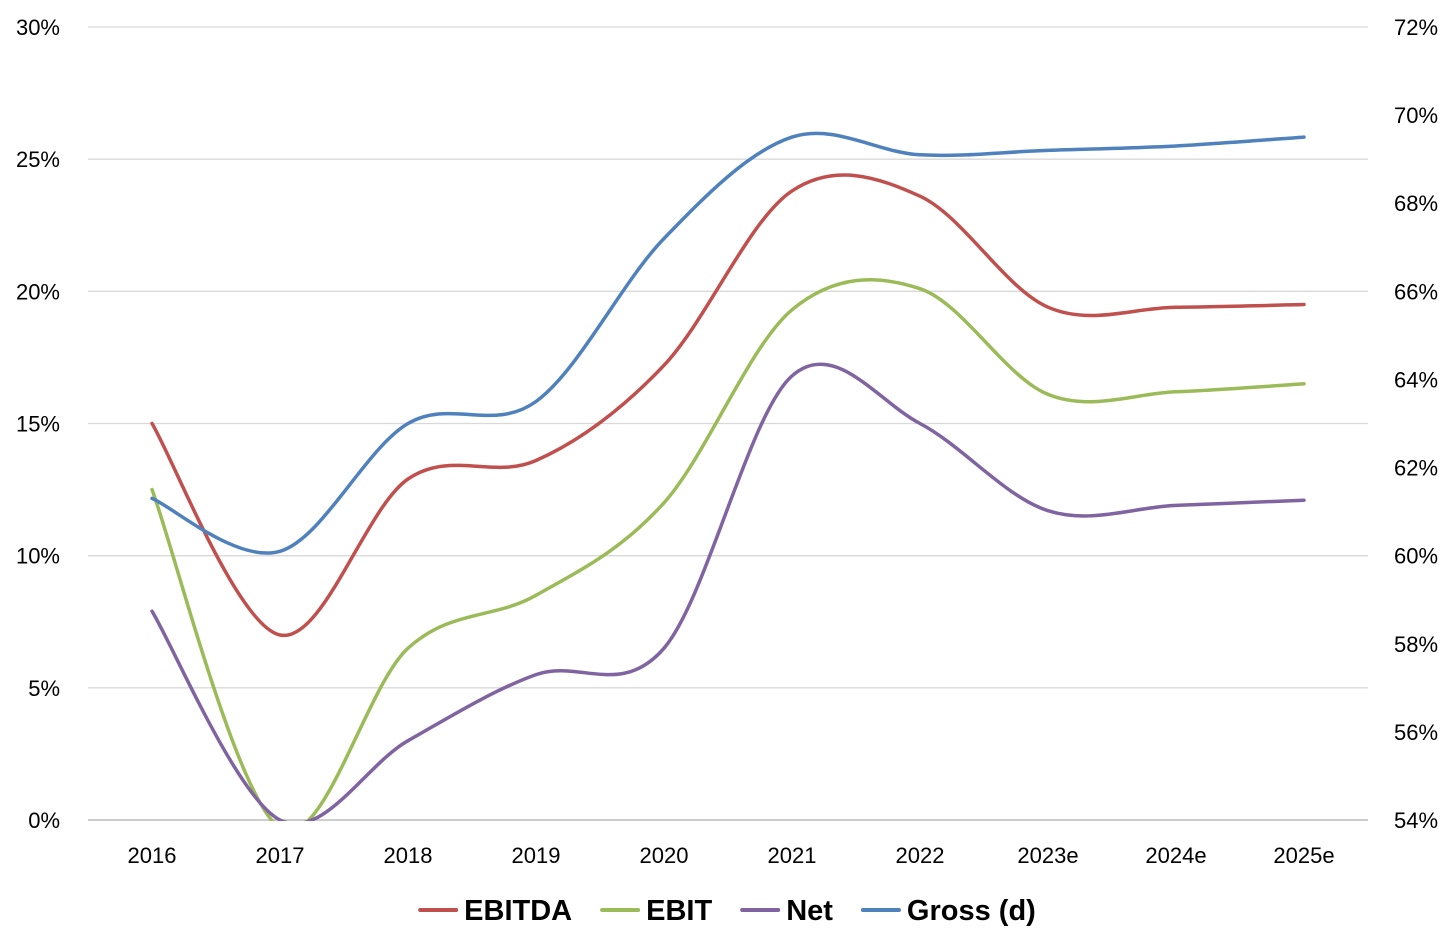 The height and width of the screenshot is (951, 1456). I want to click on x-tick-label: 2024e, so click(1175, 855).